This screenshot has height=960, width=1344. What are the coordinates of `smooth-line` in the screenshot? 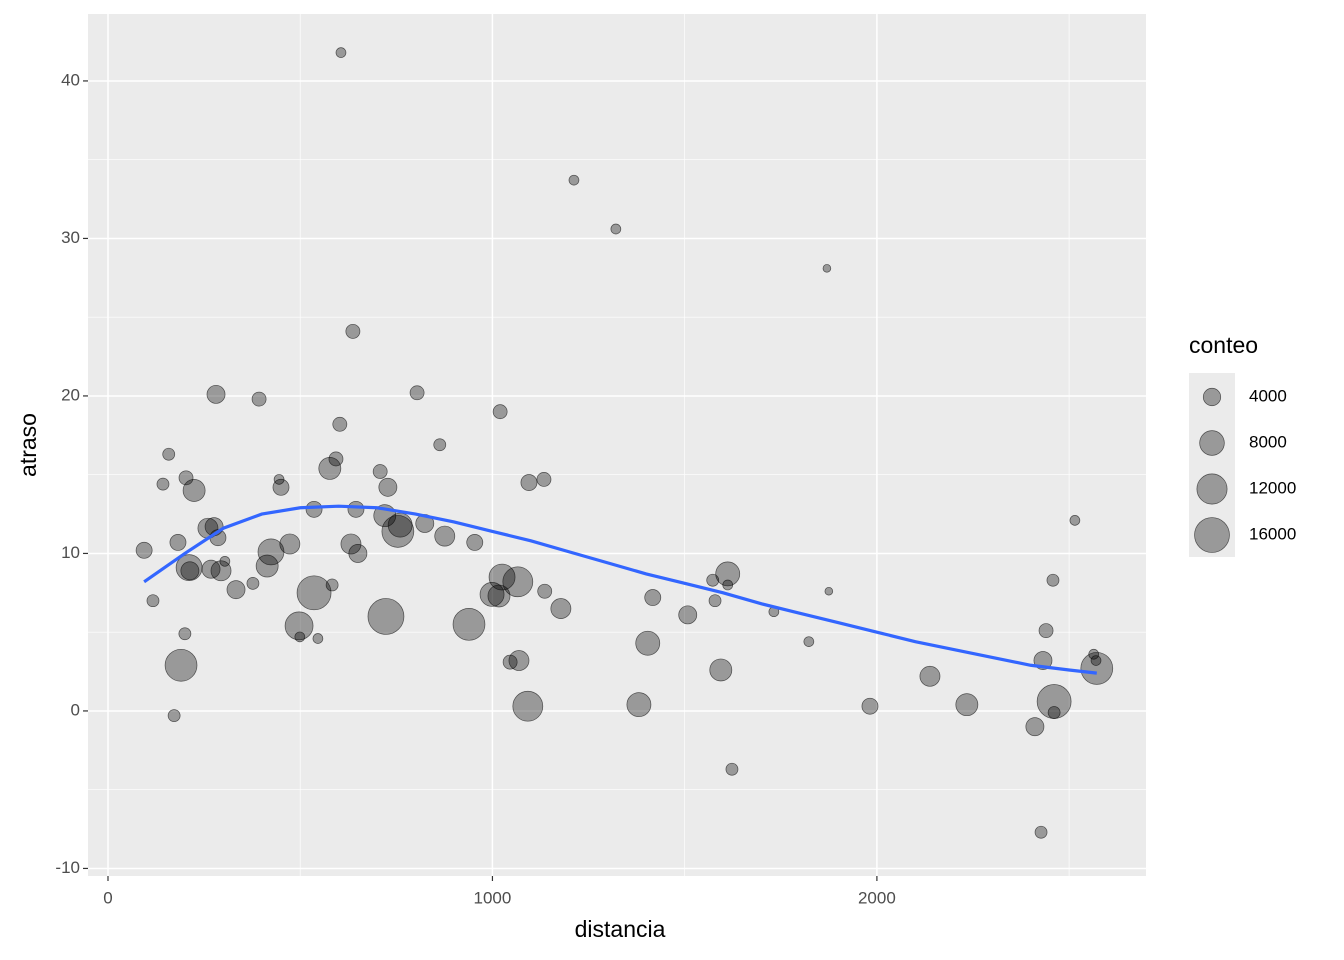 It's located at (620, 589).